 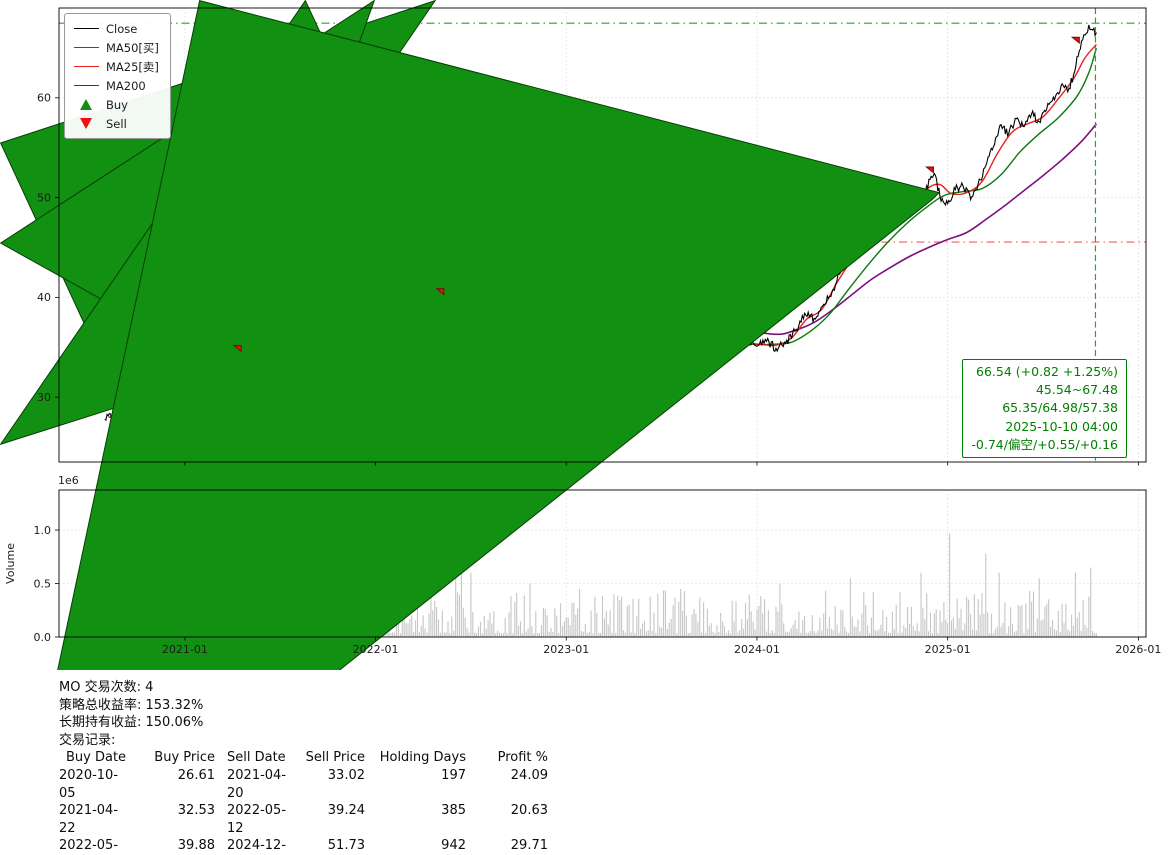 What do you see at coordinates (43, 583) in the screenshot?
I see `volume-tick-label: 0.5` at bounding box center [43, 583].